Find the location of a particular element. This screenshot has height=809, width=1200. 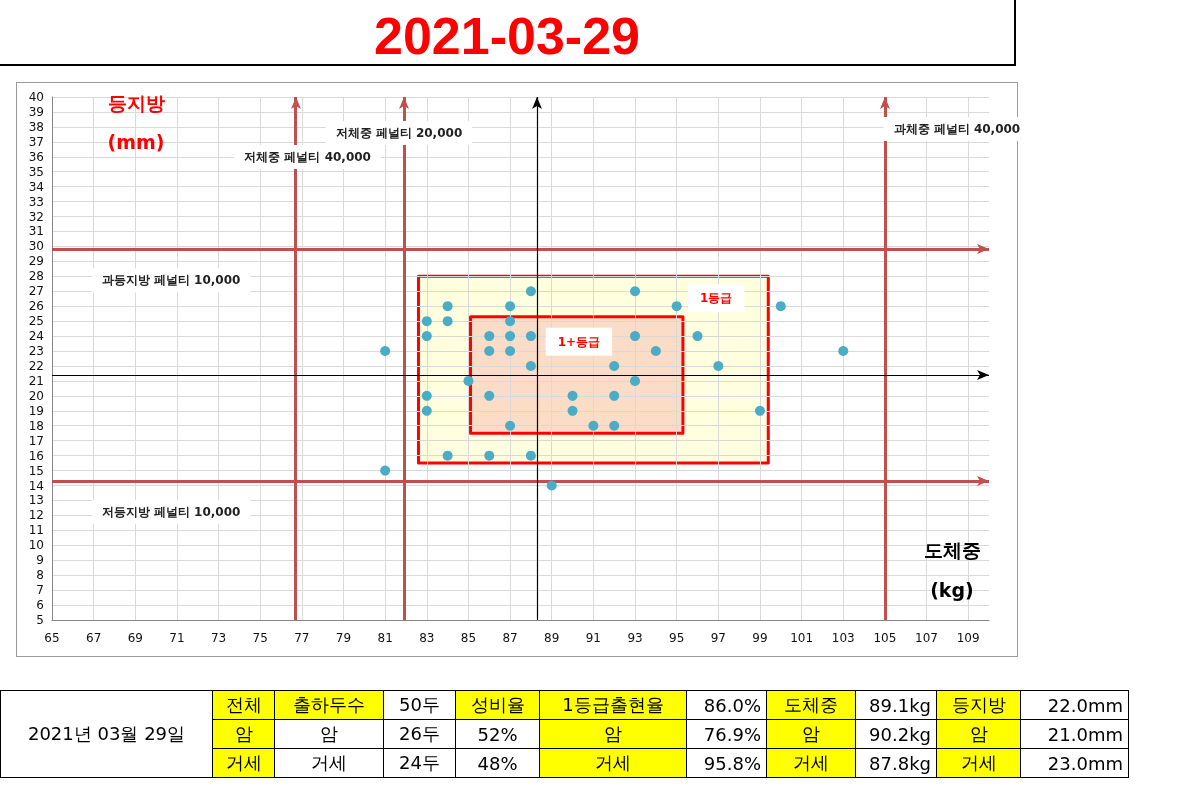

x-tick-label: 101 is located at coordinates (802, 638).